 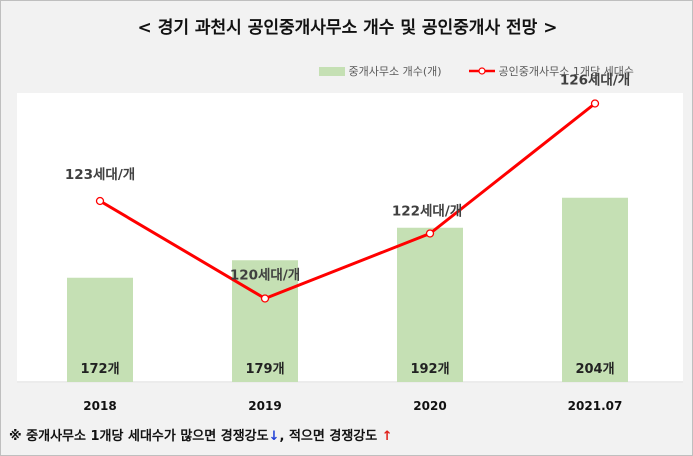 What do you see at coordinates (429, 369) in the screenshot?
I see `bar-data-label: 192개` at bounding box center [429, 369].